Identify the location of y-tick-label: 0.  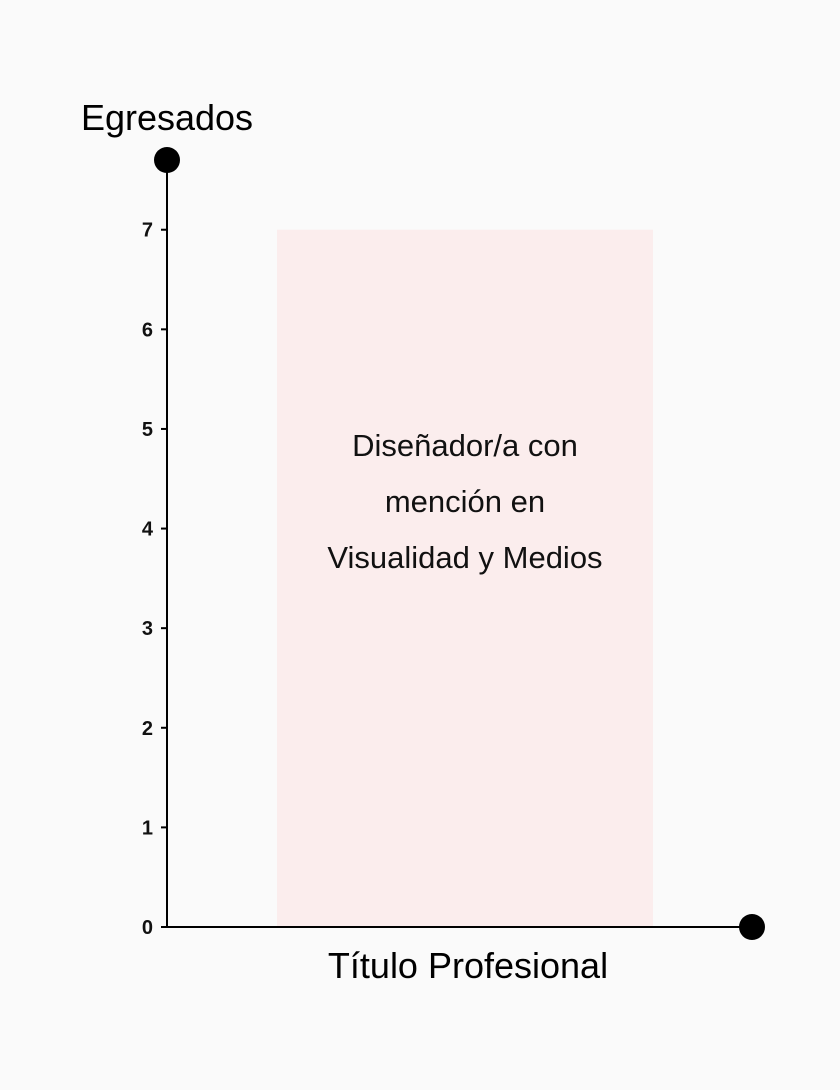
(147, 928).